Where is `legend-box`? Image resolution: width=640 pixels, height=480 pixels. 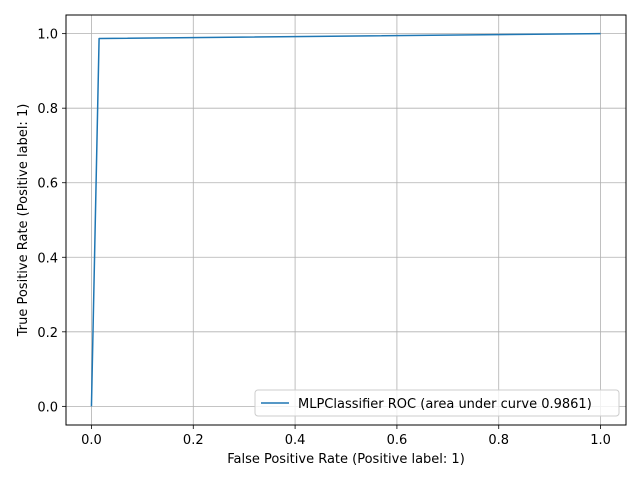 legend-box is located at coordinates (437, 403).